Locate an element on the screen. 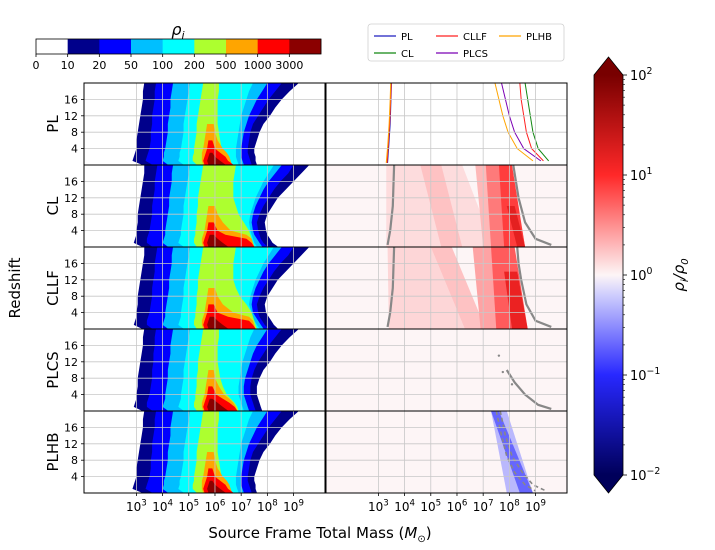 The height and width of the screenshot is (550, 715). density-colorbar: 0 10 20 50 100 200 500 1000 3000 ρi is located at coordinates (177, 46).